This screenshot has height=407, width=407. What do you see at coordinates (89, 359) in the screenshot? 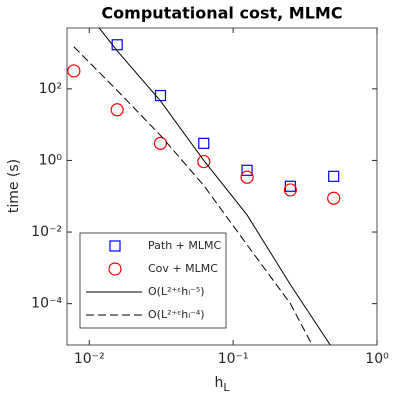
I see `x-tick-label: 10⁻²` at bounding box center [89, 359].